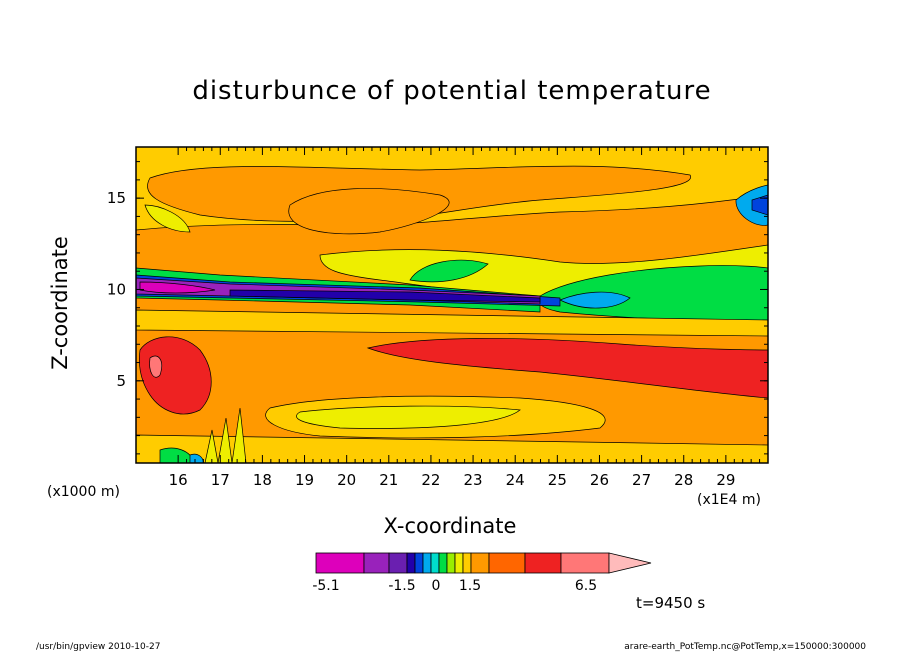 The height and width of the screenshot is (654, 904). I want to click on x-tick-label: 17, so click(220, 480).